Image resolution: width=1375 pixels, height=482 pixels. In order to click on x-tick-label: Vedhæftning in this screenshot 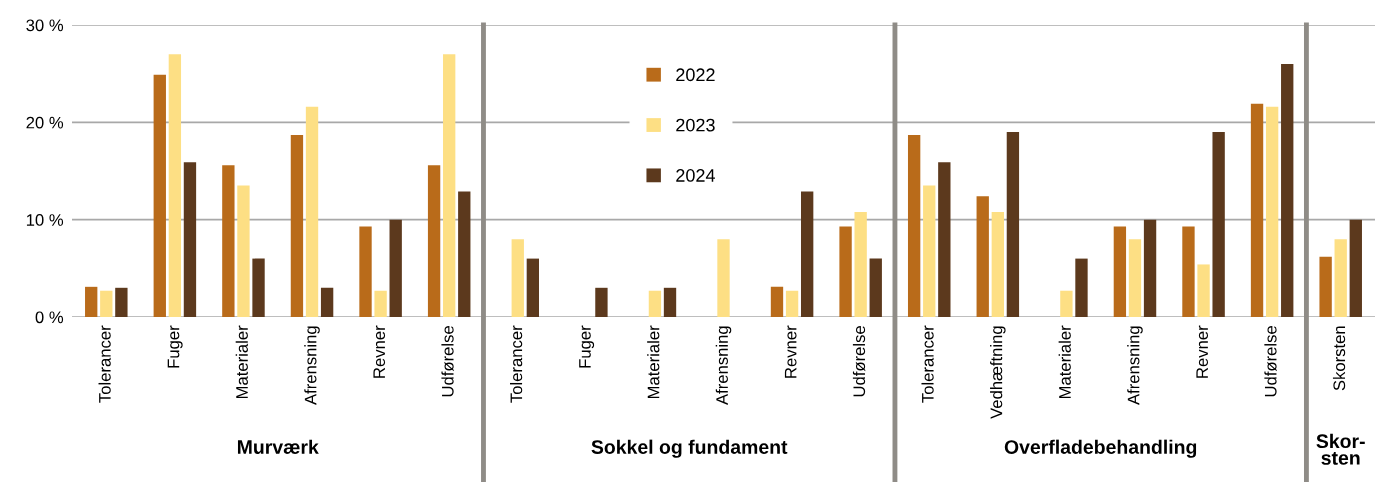, I will do `click(998, 372)`.